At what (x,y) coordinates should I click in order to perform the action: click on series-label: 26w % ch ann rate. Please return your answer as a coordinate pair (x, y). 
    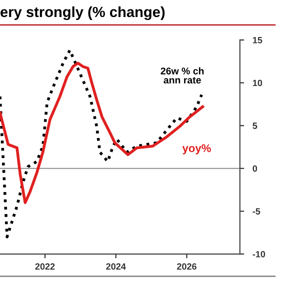
    Looking at the image, I should click on (182, 75).